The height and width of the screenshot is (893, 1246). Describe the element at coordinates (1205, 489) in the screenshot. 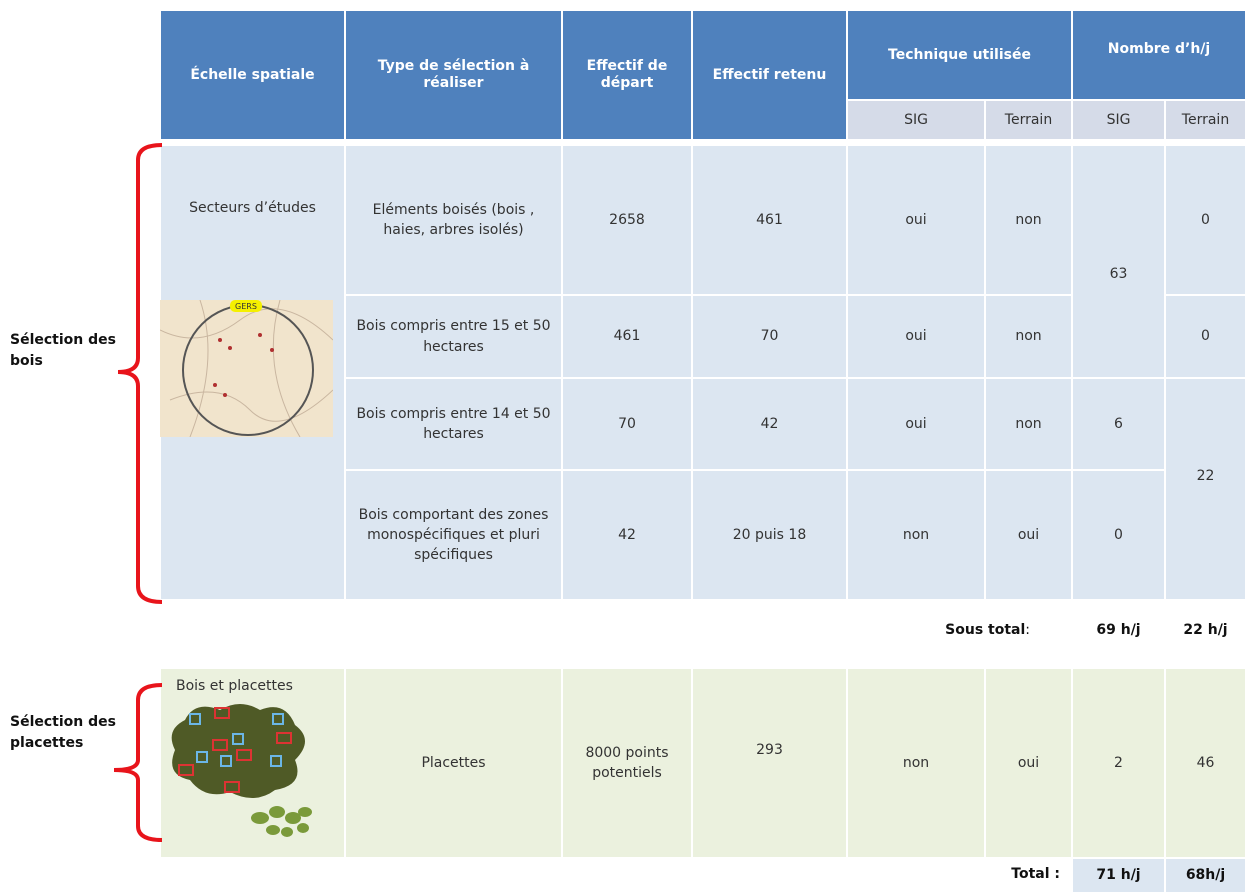

I see `hj-terrain-cell: 22` at that location.